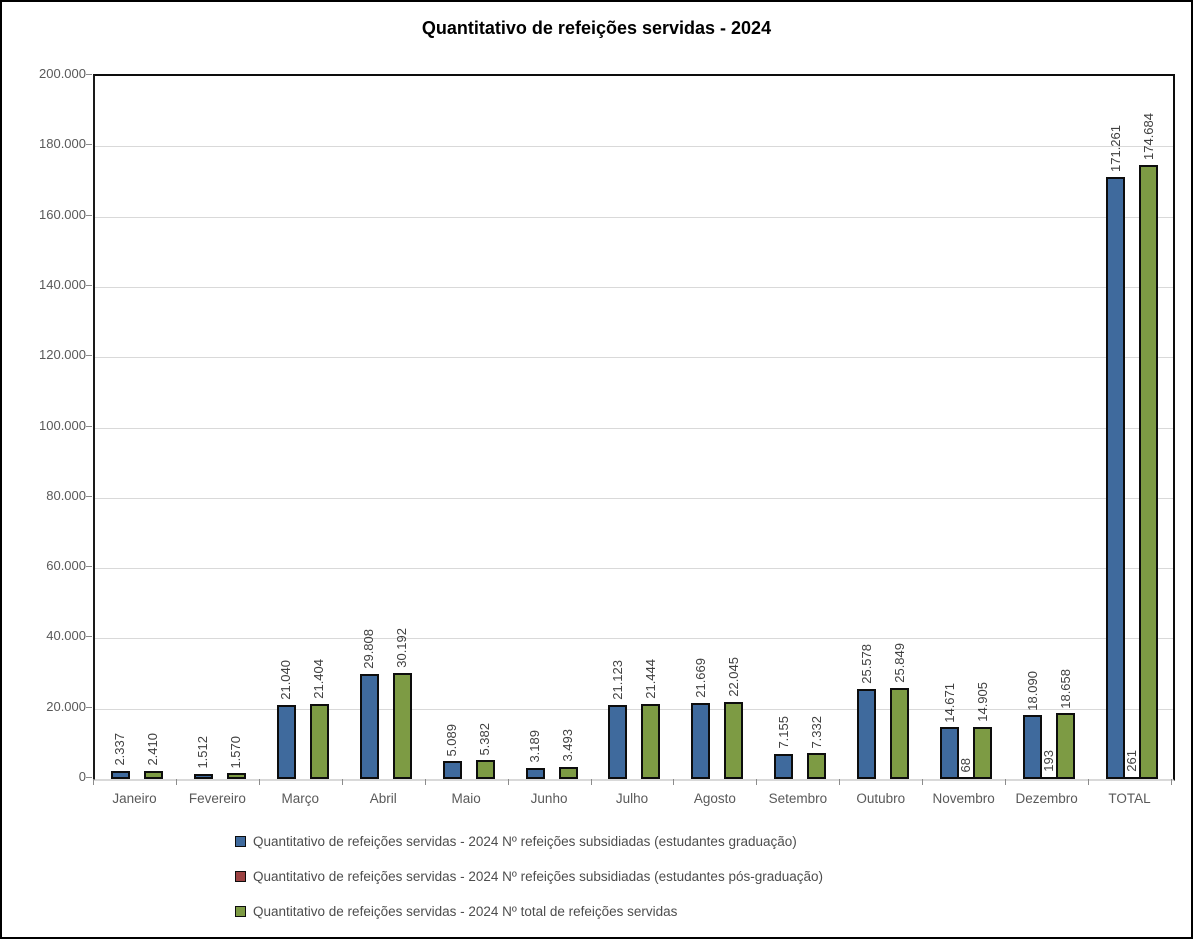 The height and width of the screenshot is (939, 1193). I want to click on x-category-label: Abril, so click(383, 798).